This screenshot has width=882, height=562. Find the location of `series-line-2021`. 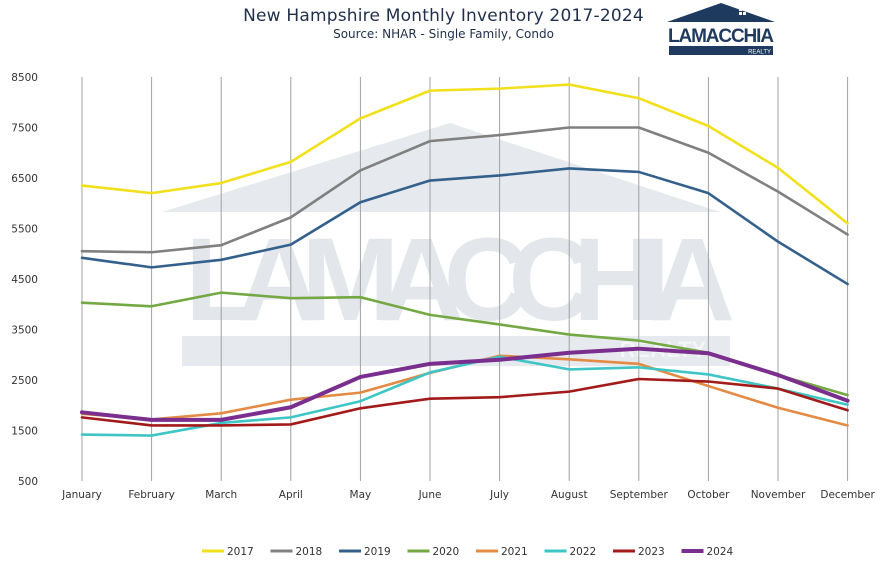

series-line-2021 is located at coordinates (464, 390).